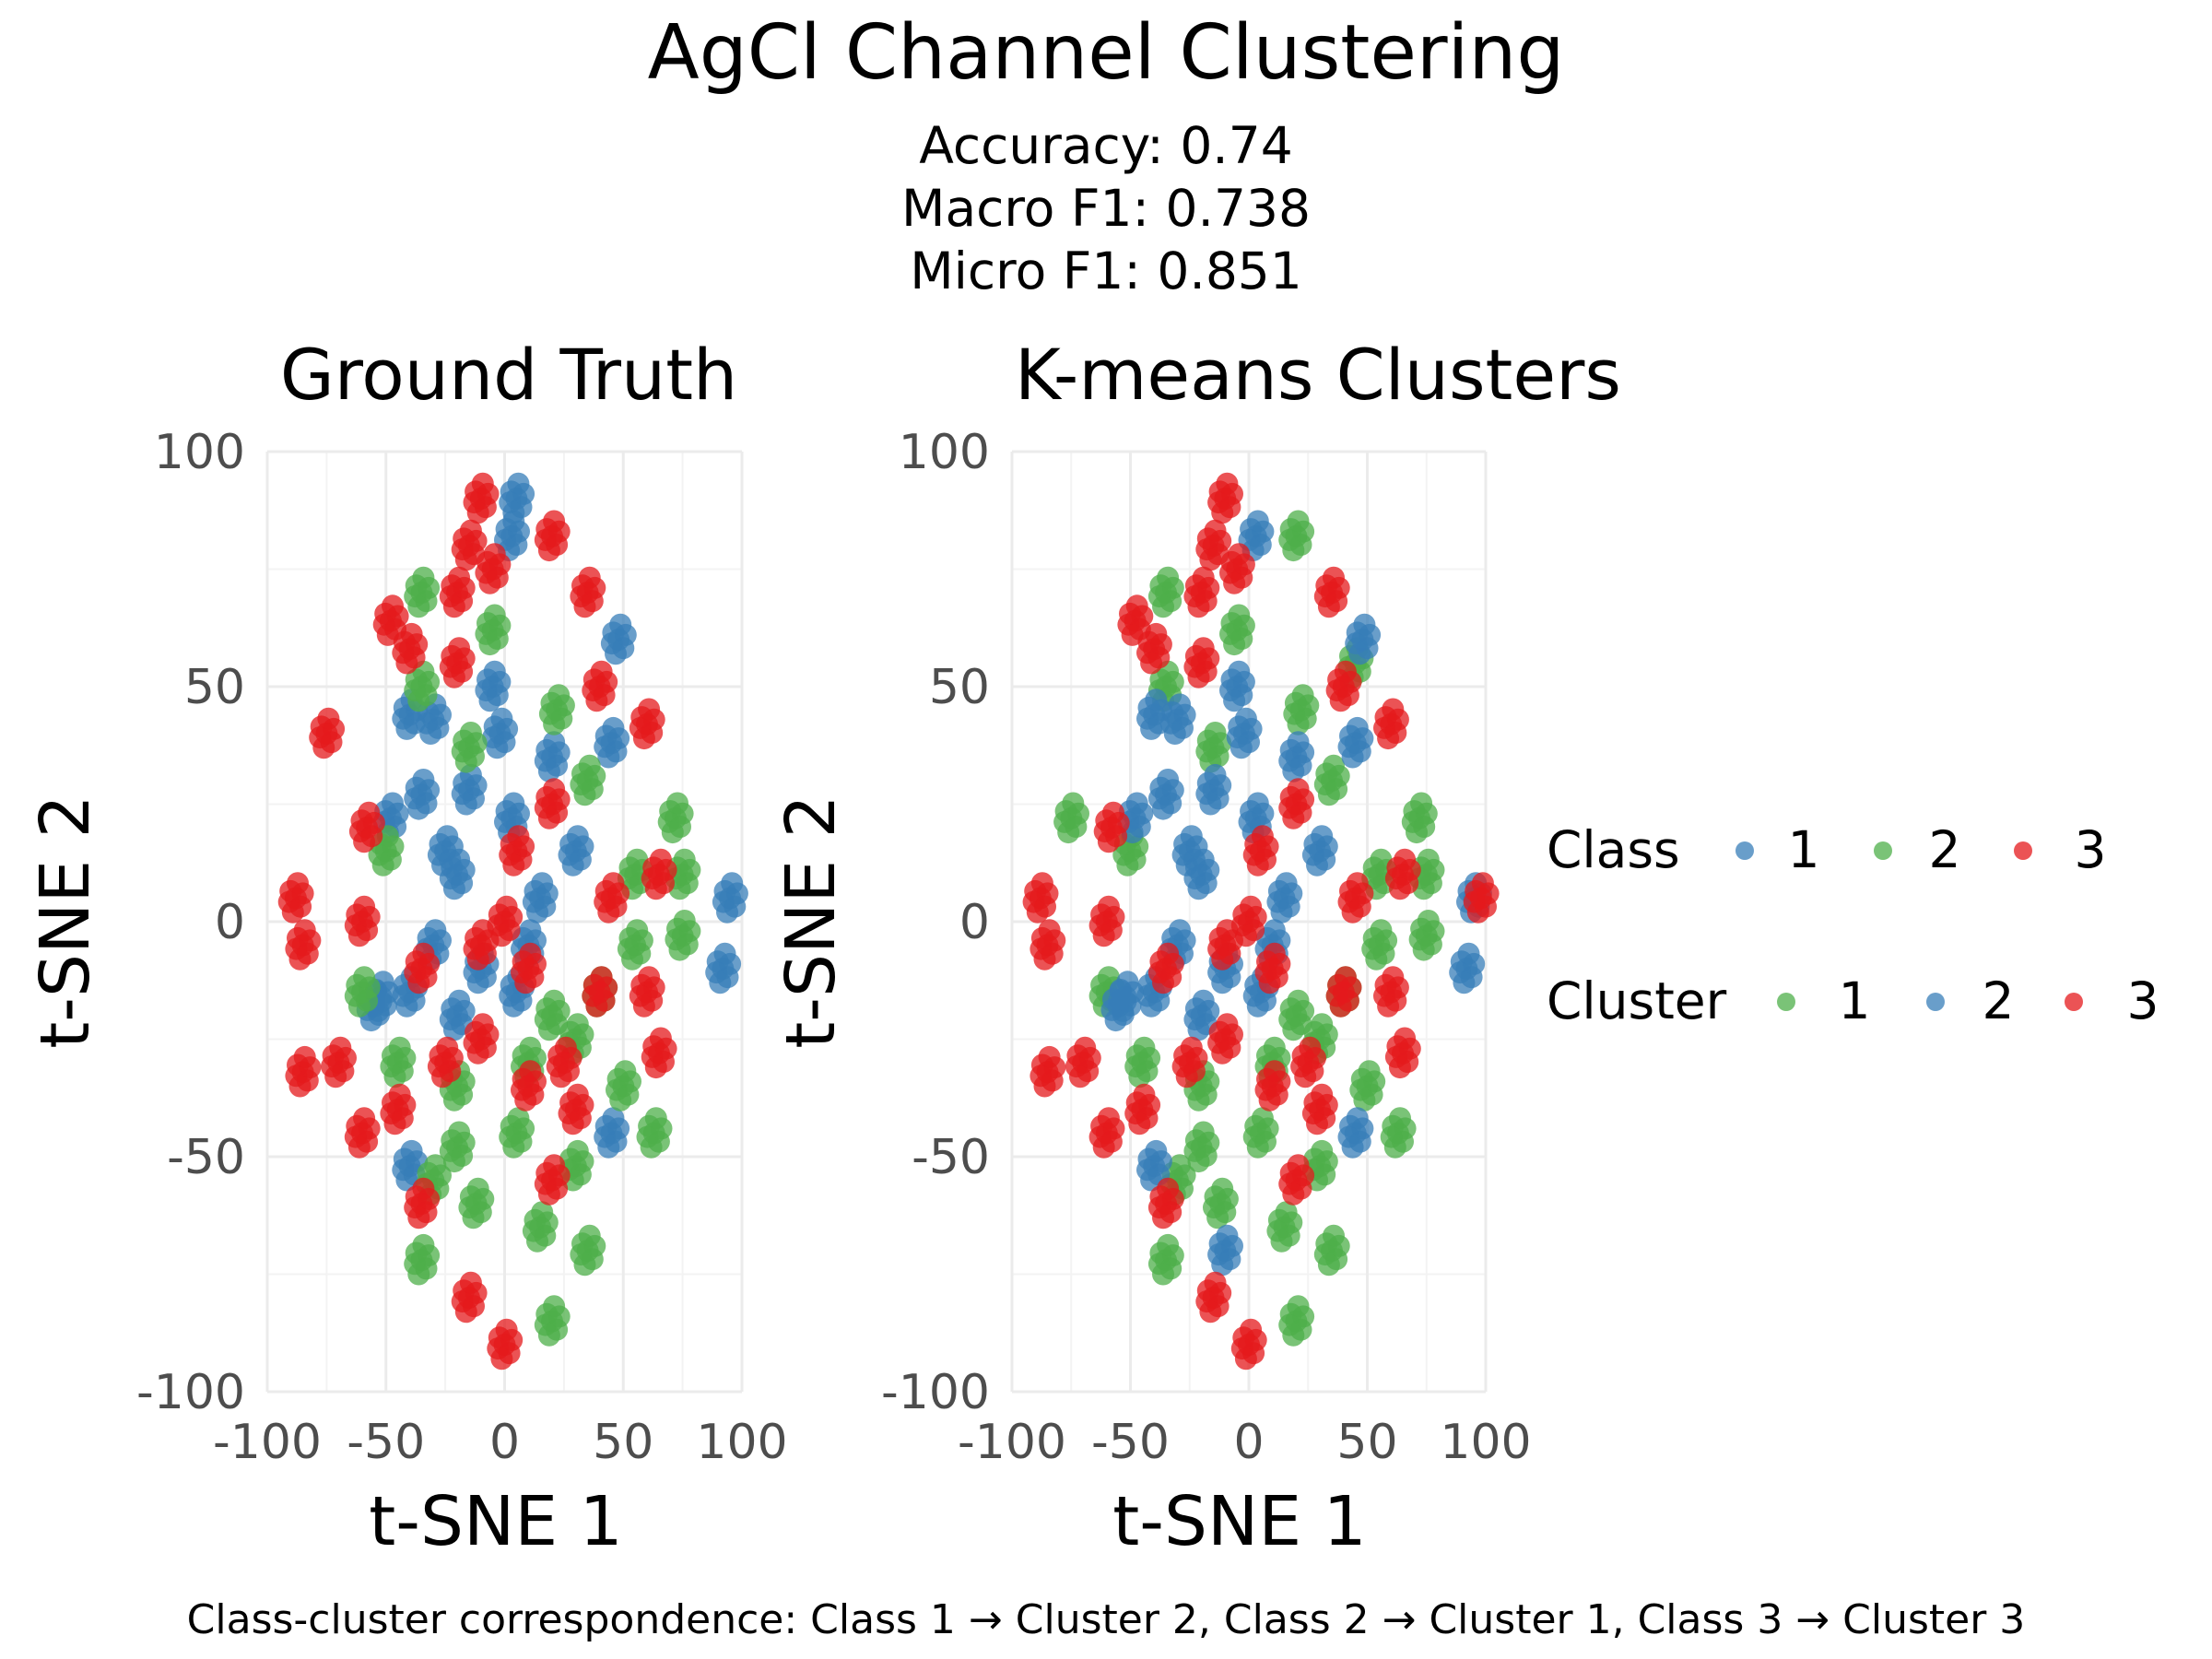  What do you see at coordinates (504, 922) in the screenshot?
I see `grid` at bounding box center [504, 922].